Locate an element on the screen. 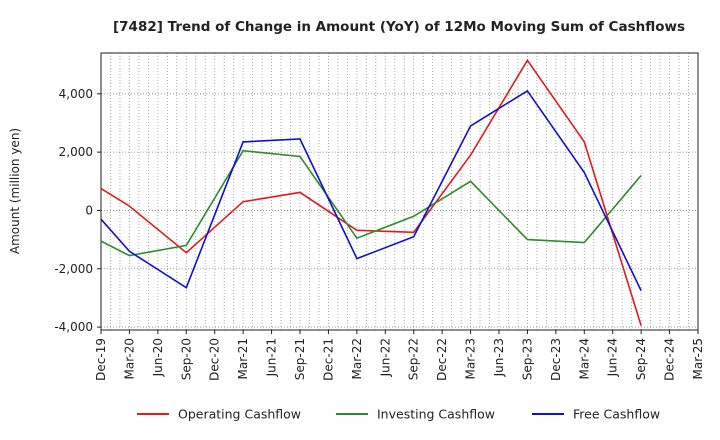 This screenshot has height=440, width=720. x-tick-label: Dec-22 is located at coordinates (442, 359).